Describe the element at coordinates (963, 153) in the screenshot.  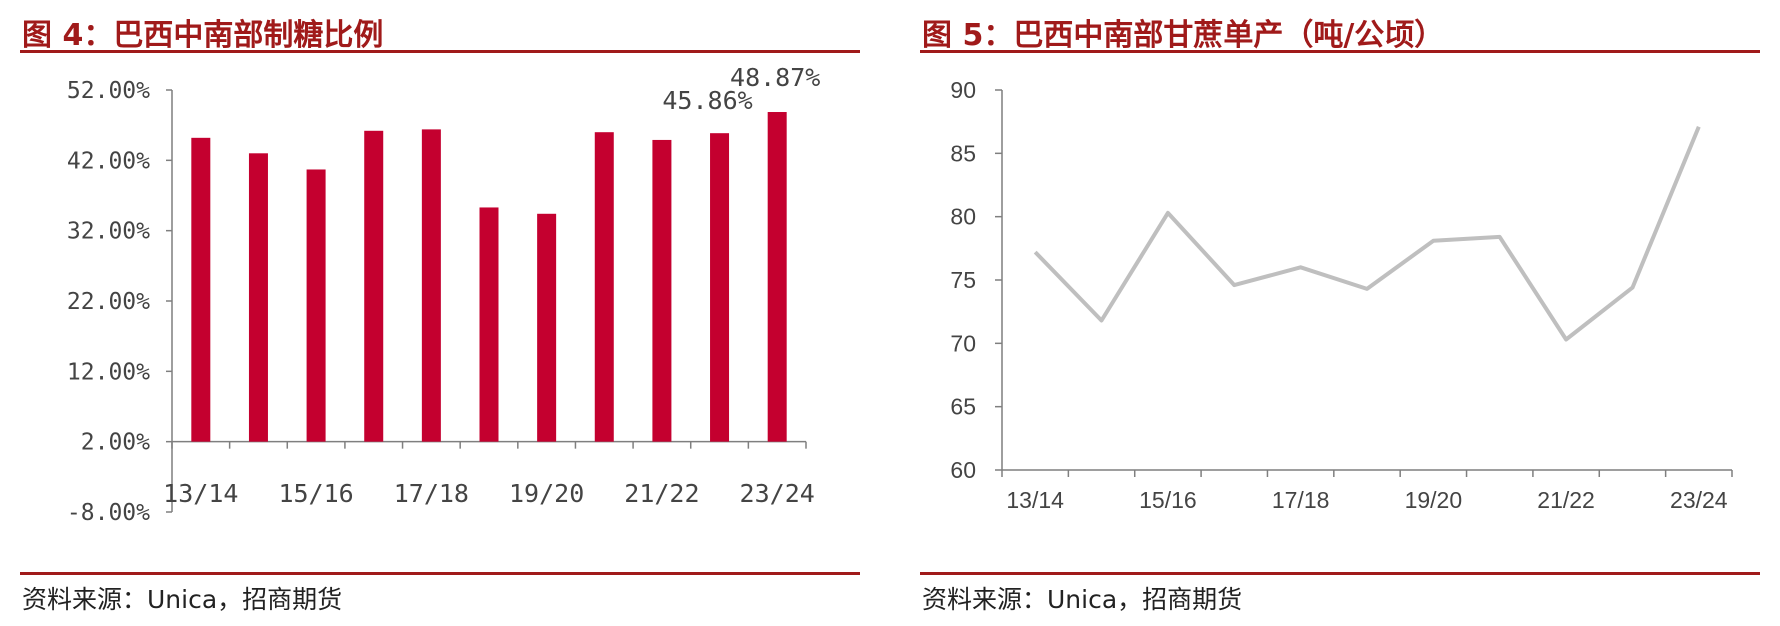
I see `y-tick-label: 85` at that location.